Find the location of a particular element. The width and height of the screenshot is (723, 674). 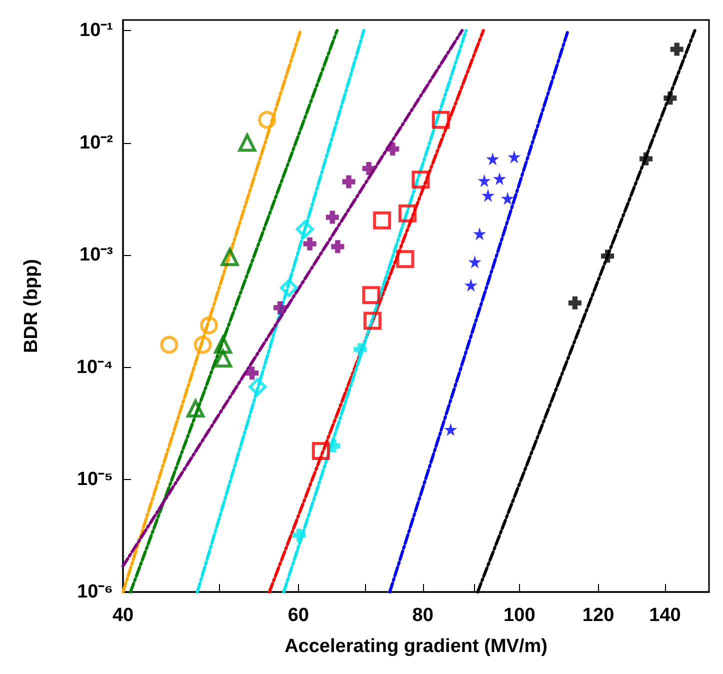

y-tick-label: 10⁻¹ is located at coordinates (96, 30).